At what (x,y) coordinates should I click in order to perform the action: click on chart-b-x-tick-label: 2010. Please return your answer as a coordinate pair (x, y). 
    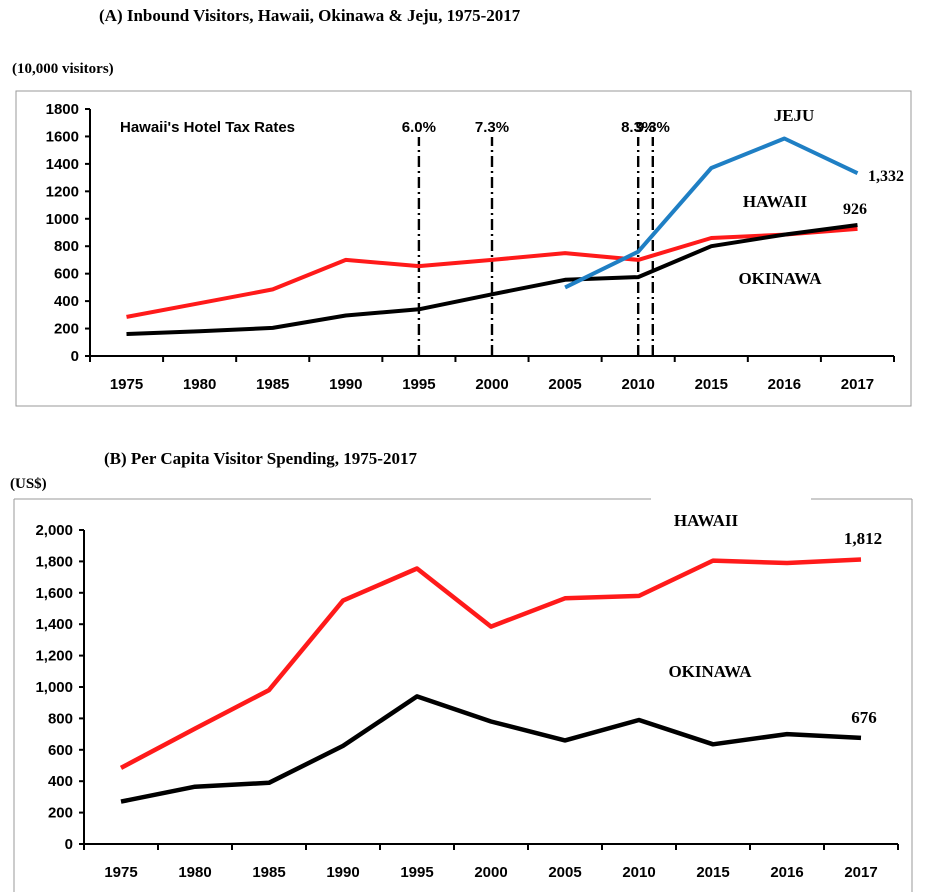
    Looking at the image, I should click on (638, 872).